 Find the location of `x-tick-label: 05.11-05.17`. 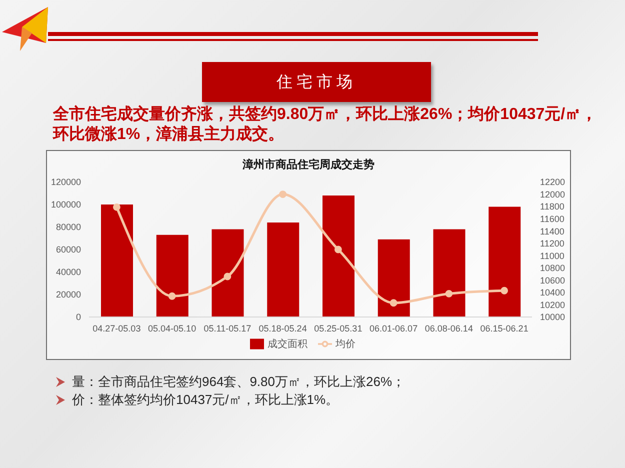

x-tick-label: 05.11-05.17 is located at coordinates (228, 328).